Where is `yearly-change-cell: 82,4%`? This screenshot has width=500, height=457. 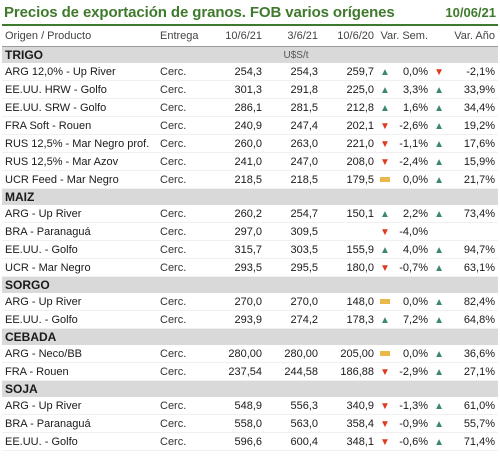
yearly-change-cell: 82,4% is located at coordinates (473, 302).